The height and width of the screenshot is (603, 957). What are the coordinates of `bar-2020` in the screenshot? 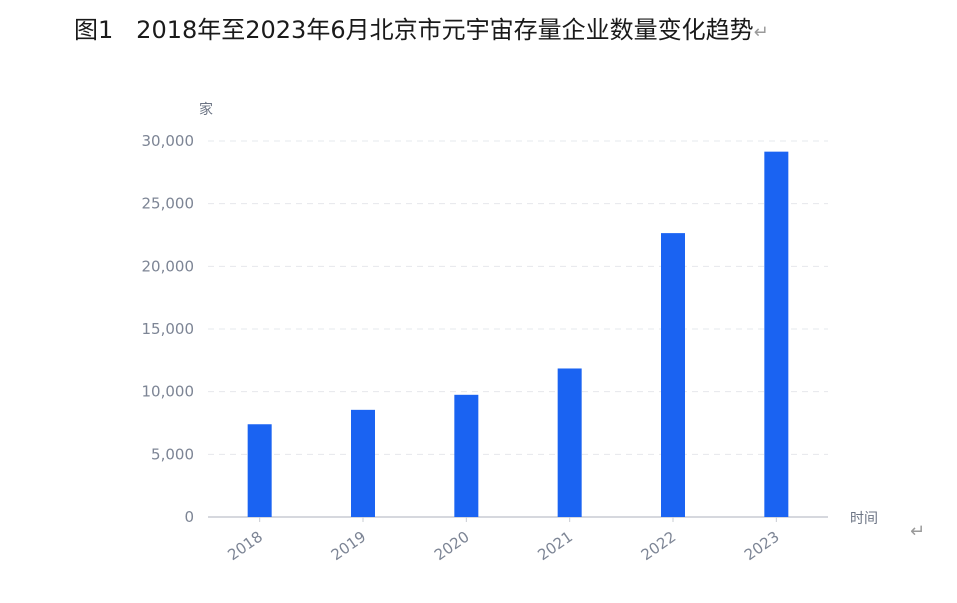 It's located at (466, 455).